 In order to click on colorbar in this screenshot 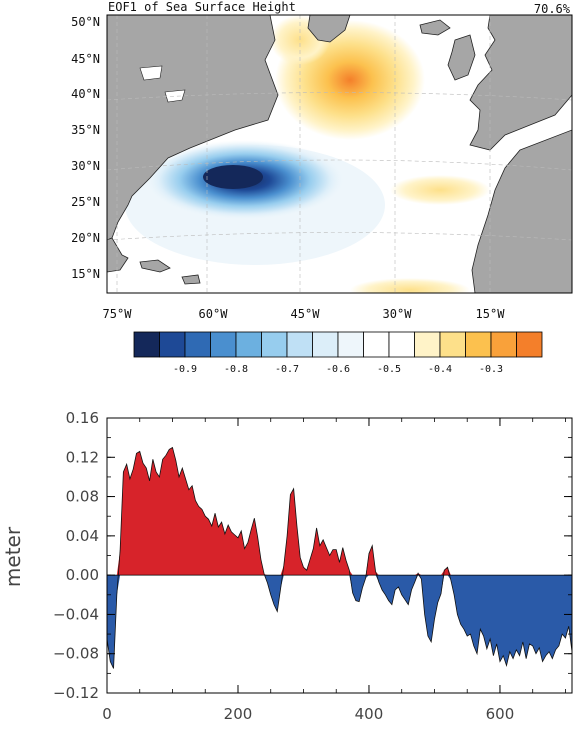, I will do `click(338, 344)`.